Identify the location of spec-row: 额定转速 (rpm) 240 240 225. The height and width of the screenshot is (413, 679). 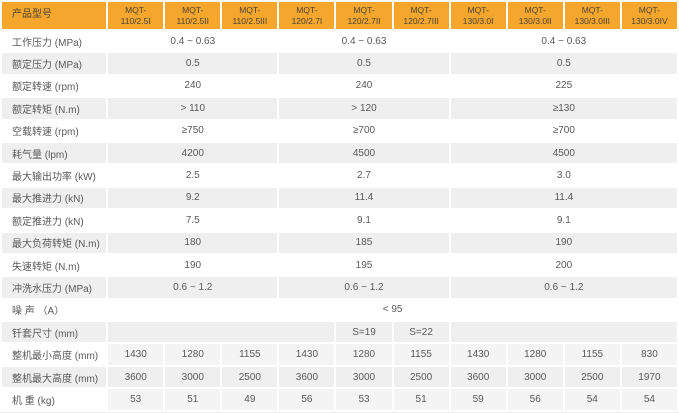
(339, 86).